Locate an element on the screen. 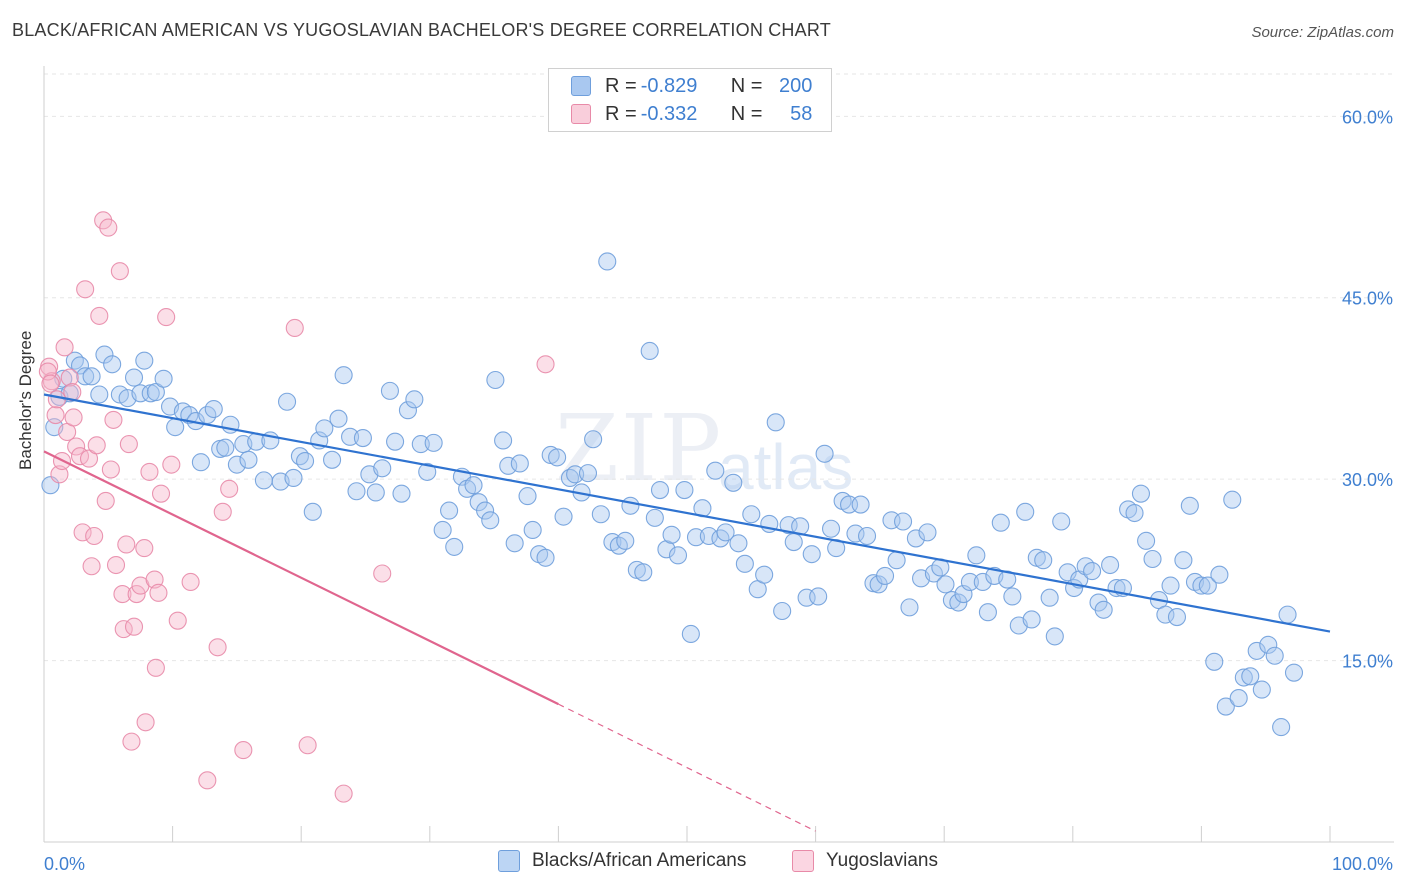 The image size is (1406, 892). legend-r-label: R = is located at coordinates (621, 85).